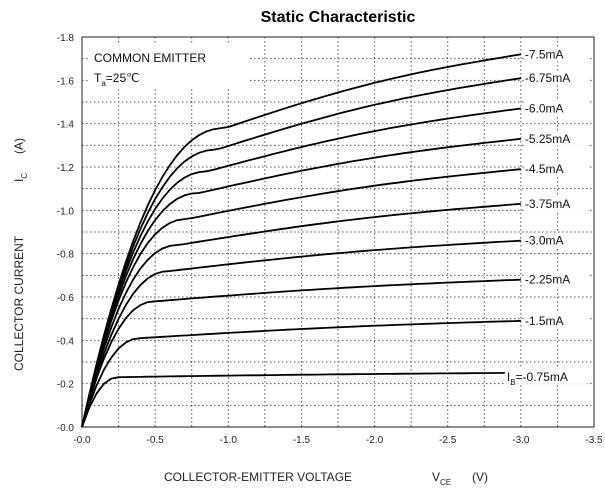 This screenshot has height=491, width=605. What do you see at coordinates (547, 280) in the screenshot?
I see `series-label: -2.25mA` at bounding box center [547, 280].